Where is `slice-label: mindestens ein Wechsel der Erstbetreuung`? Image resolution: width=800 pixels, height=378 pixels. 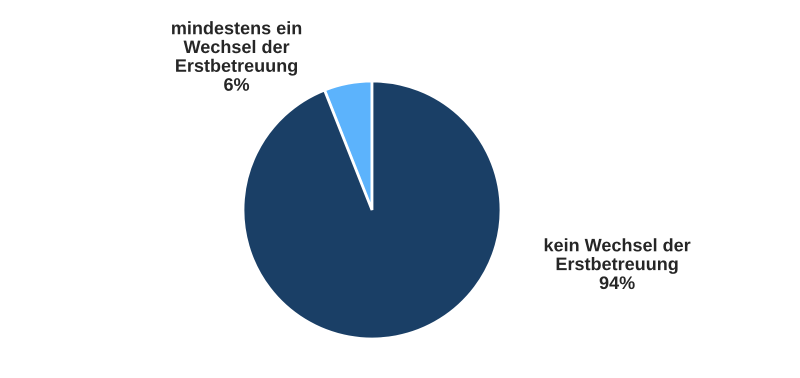 slice-label: mindestens ein Wechsel der Erstbetreuung is located at coordinates (237, 48).